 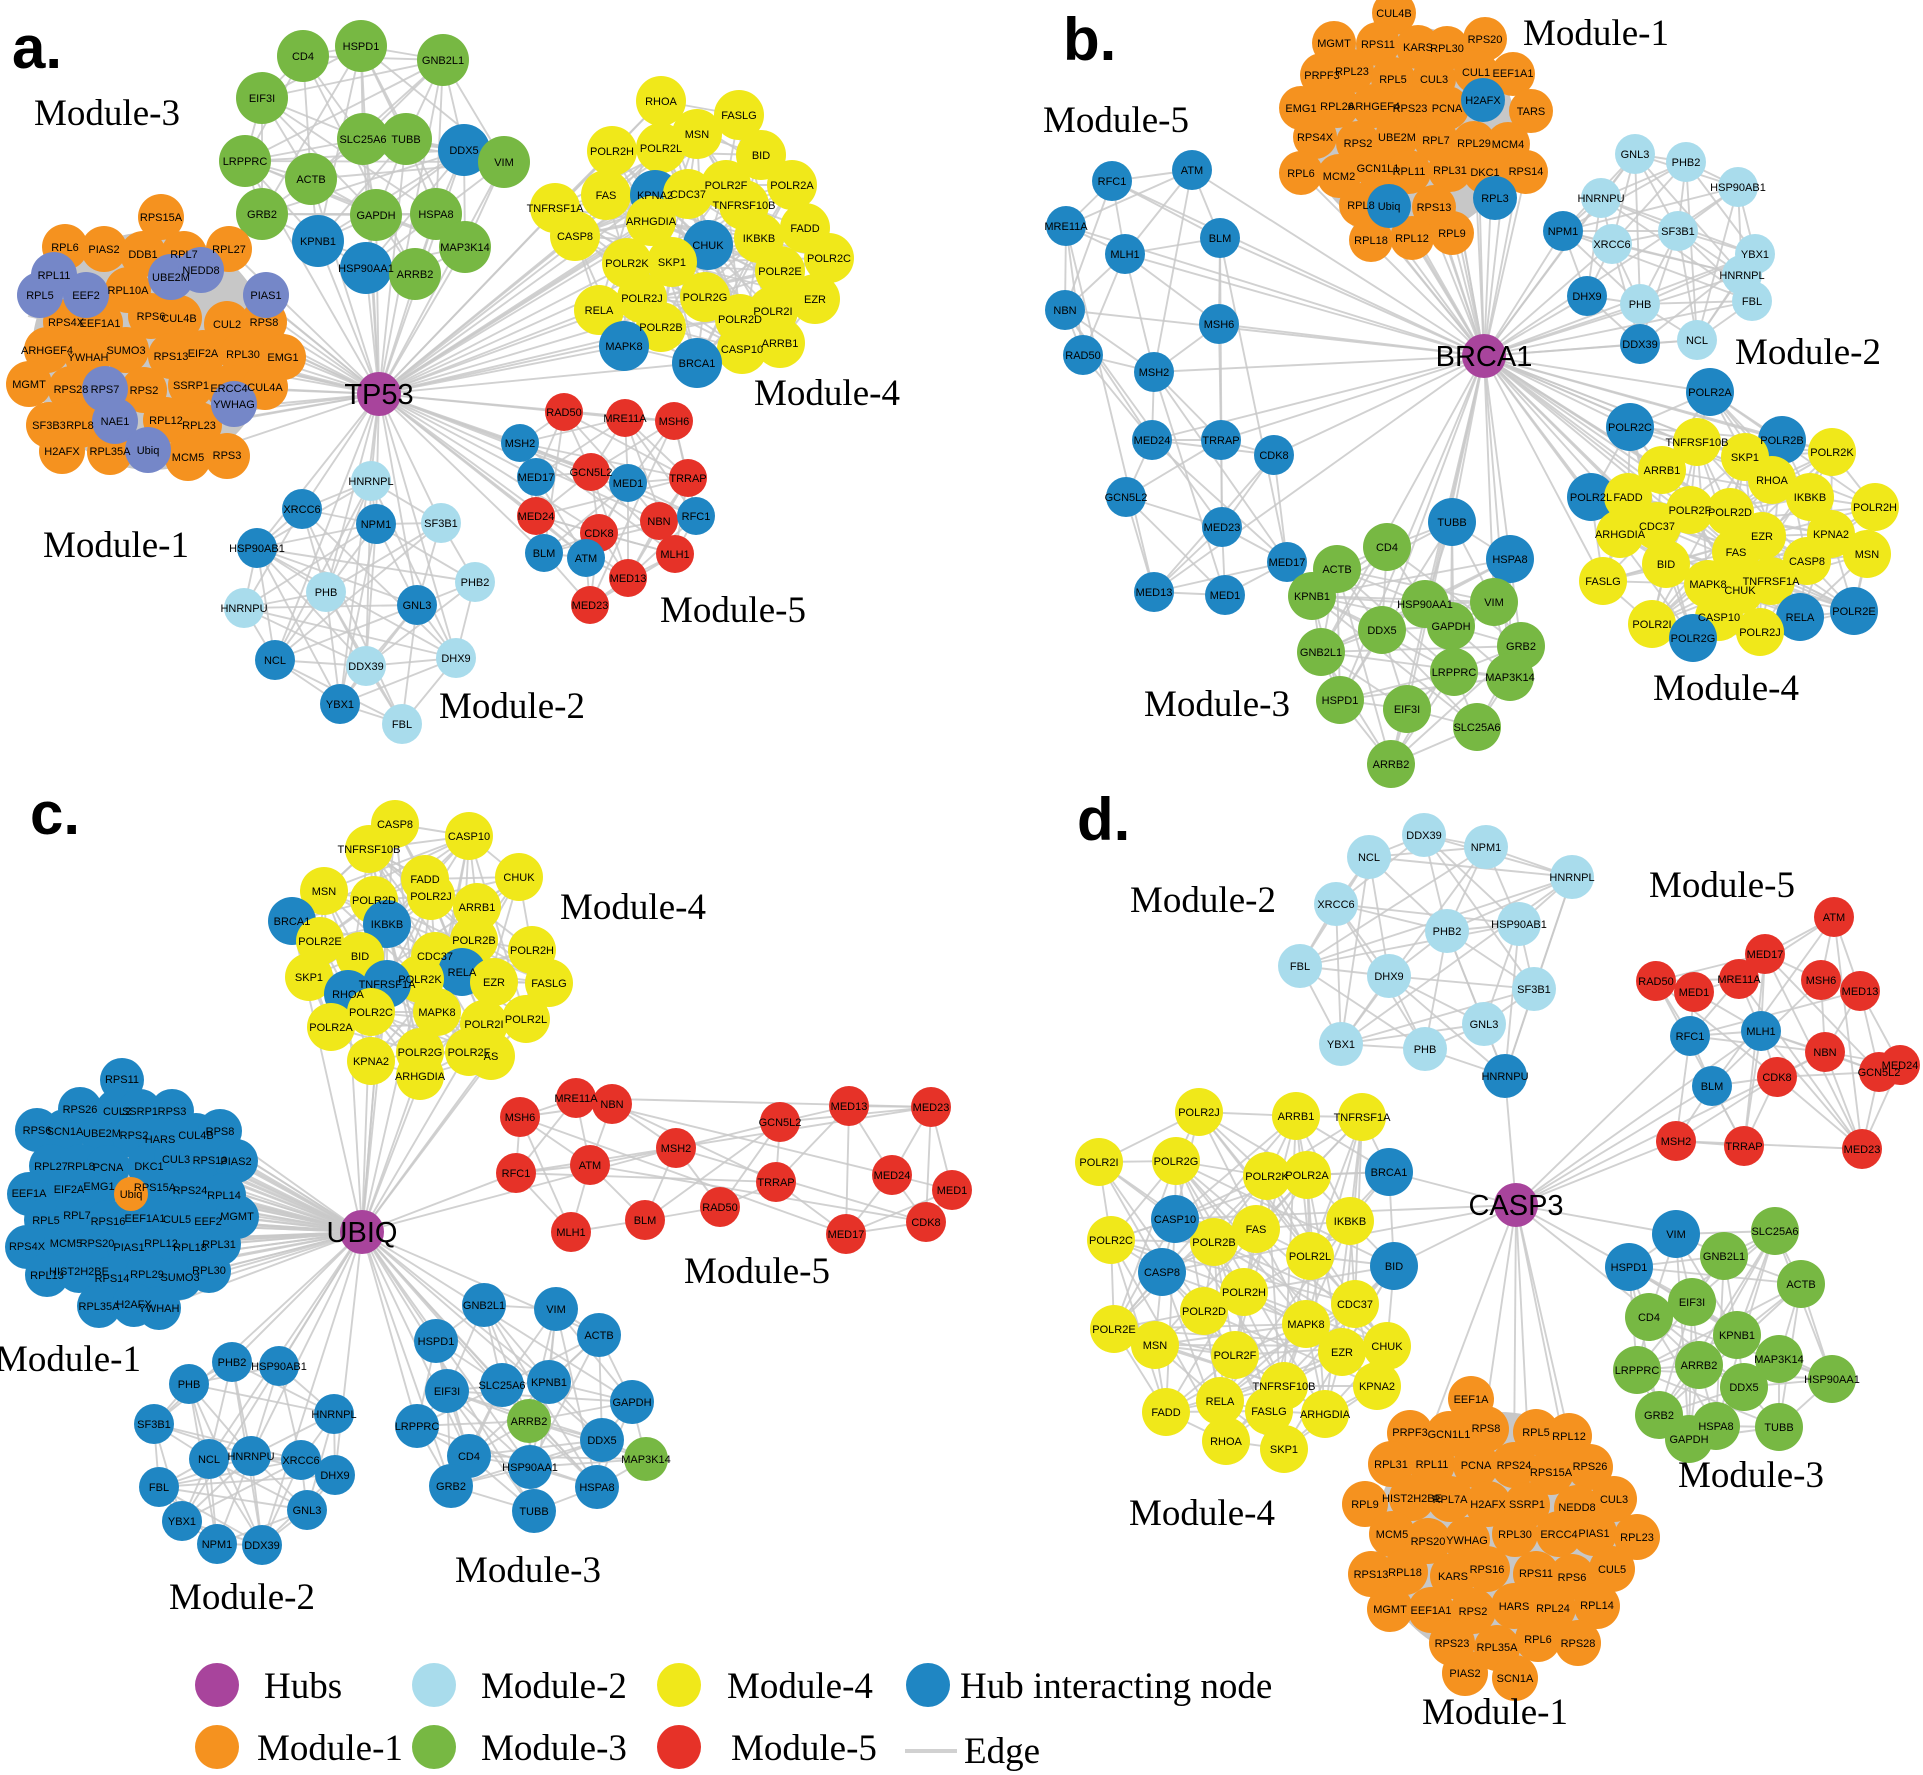 I want to click on svg-text: POLR2D, so click(x=1730, y=513).